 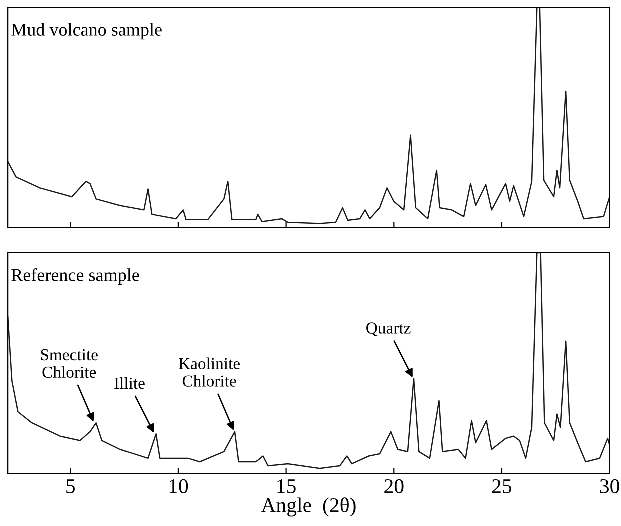 What do you see at coordinates (69, 363) in the screenshot?
I see `annotation: Smectite Chlorite` at bounding box center [69, 363].